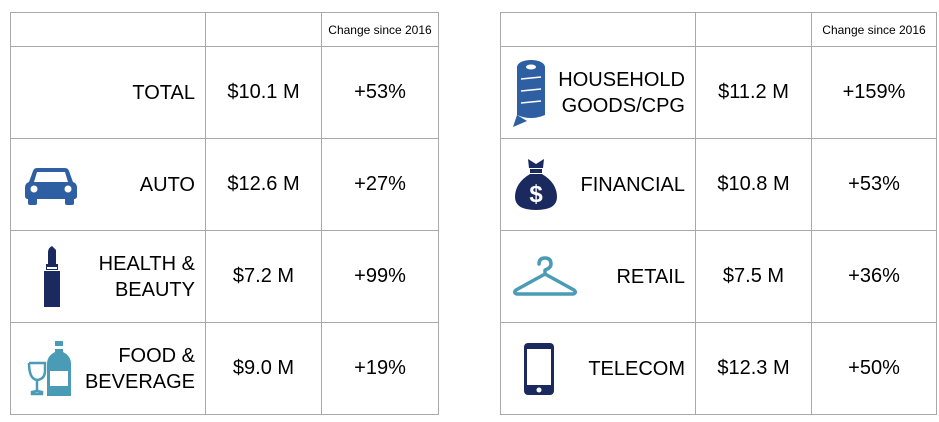  Describe the element at coordinates (146, 276) in the screenshot. I see `category-label: HEALTH & BEAUTY` at that location.